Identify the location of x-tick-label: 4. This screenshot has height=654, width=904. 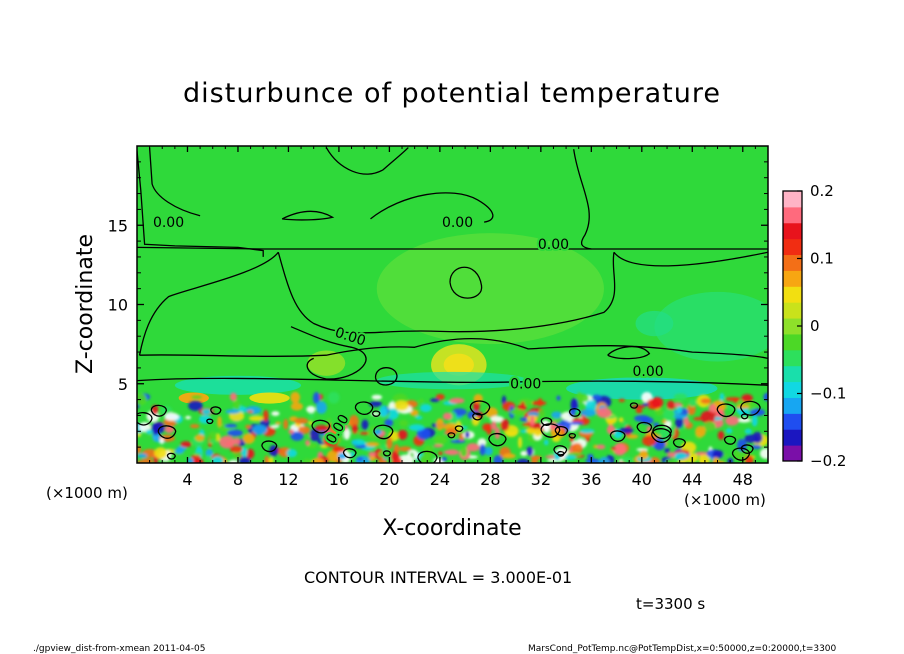
(187, 479).